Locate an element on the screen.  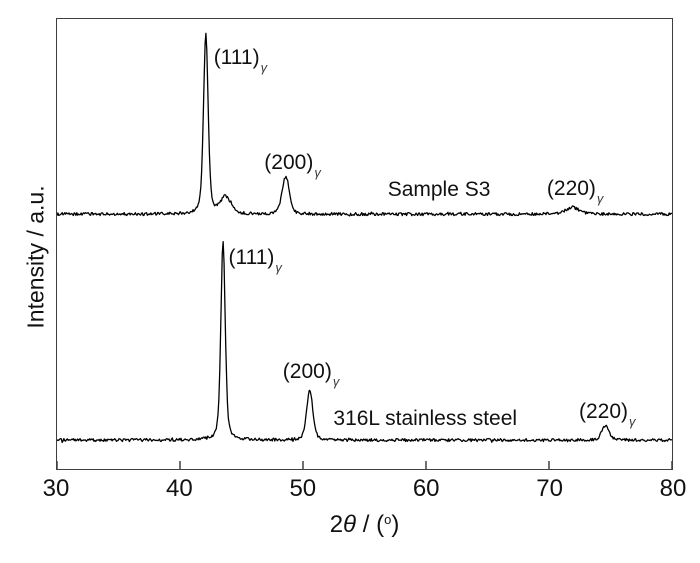
x-tick-label: 70 is located at coordinates (549, 488).